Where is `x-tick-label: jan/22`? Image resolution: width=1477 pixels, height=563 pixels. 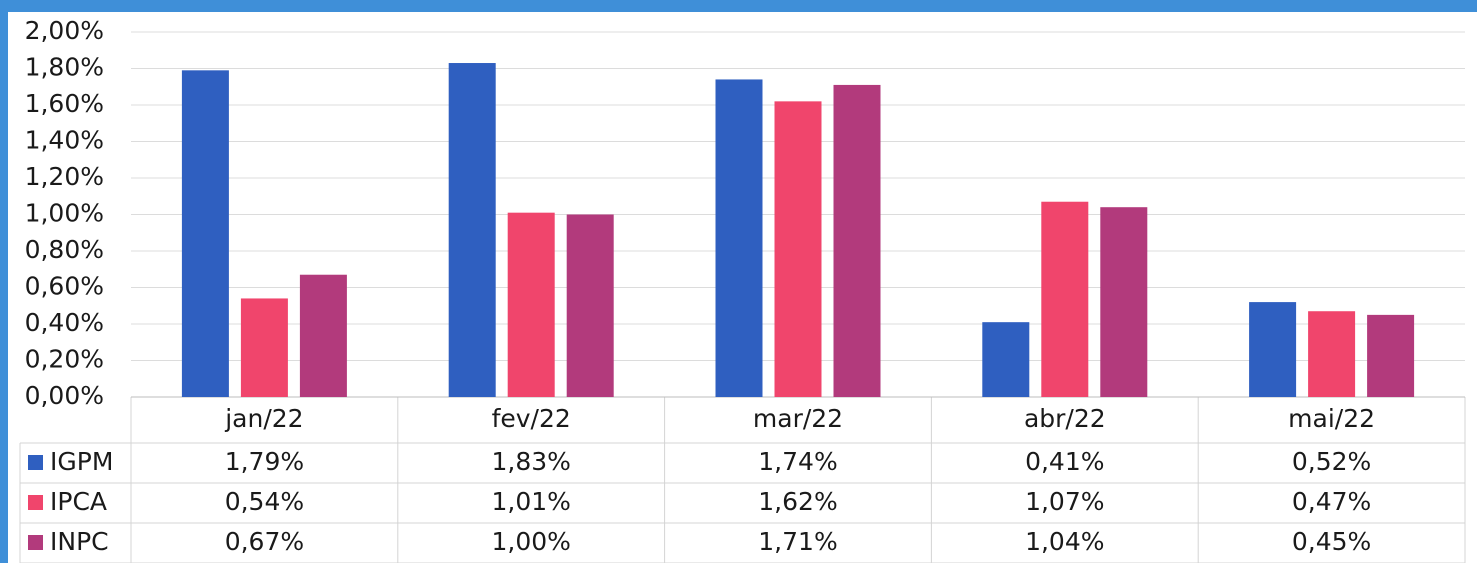 x-tick-label: jan/22 is located at coordinates (263, 418).